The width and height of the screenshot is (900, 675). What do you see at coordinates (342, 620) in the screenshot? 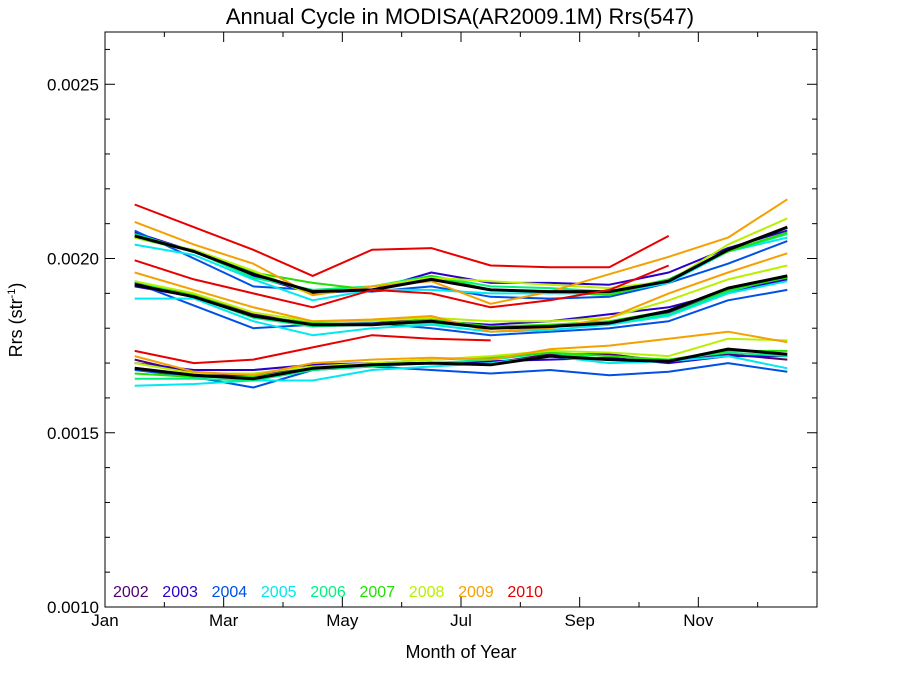
I see `x-tick-label: May` at bounding box center [342, 620].